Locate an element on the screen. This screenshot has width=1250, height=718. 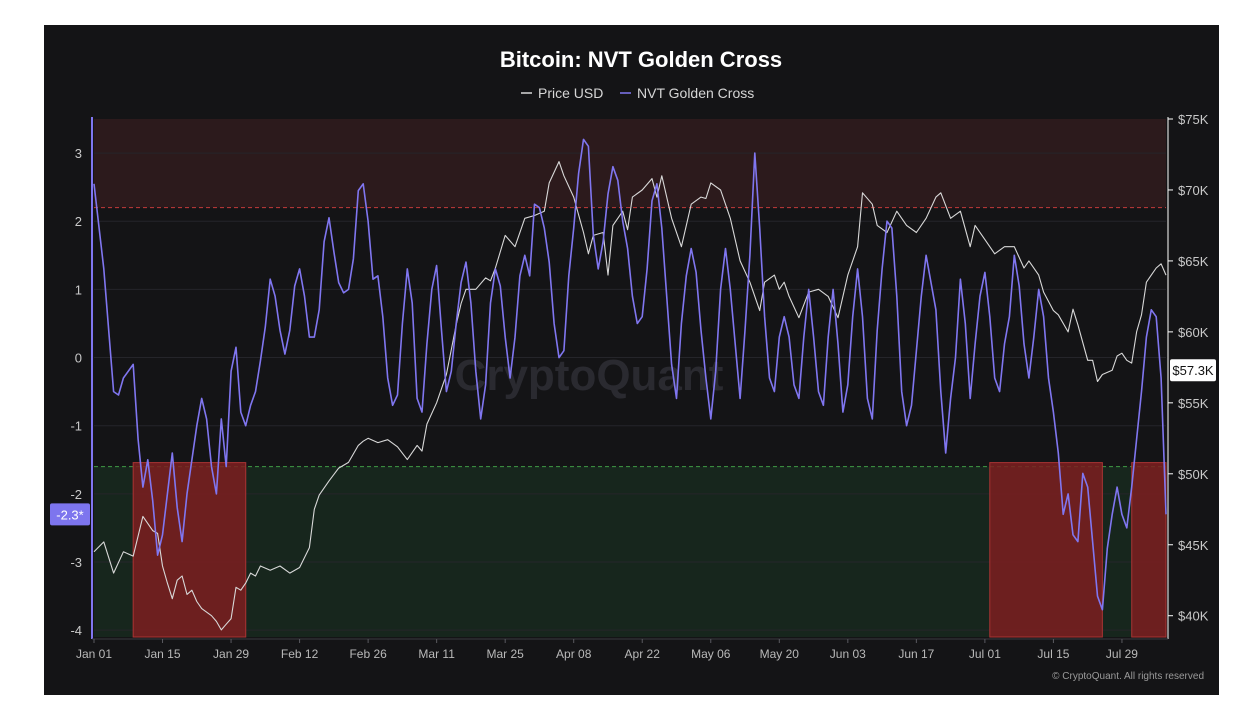
x-tick-label: Jun 03 is located at coordinates (848, 654).